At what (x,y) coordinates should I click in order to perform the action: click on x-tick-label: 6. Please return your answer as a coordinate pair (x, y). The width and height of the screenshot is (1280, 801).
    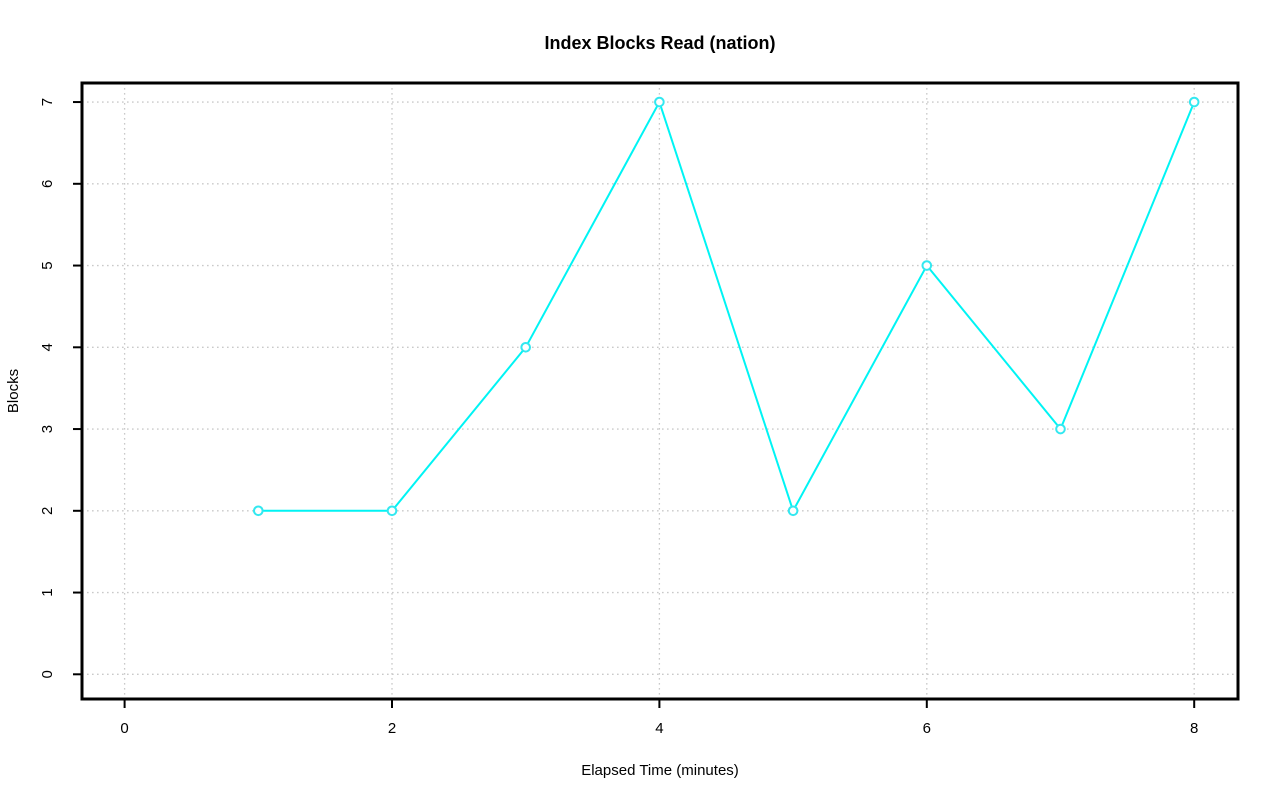
    Looking at the image, I should click on (927, 728).